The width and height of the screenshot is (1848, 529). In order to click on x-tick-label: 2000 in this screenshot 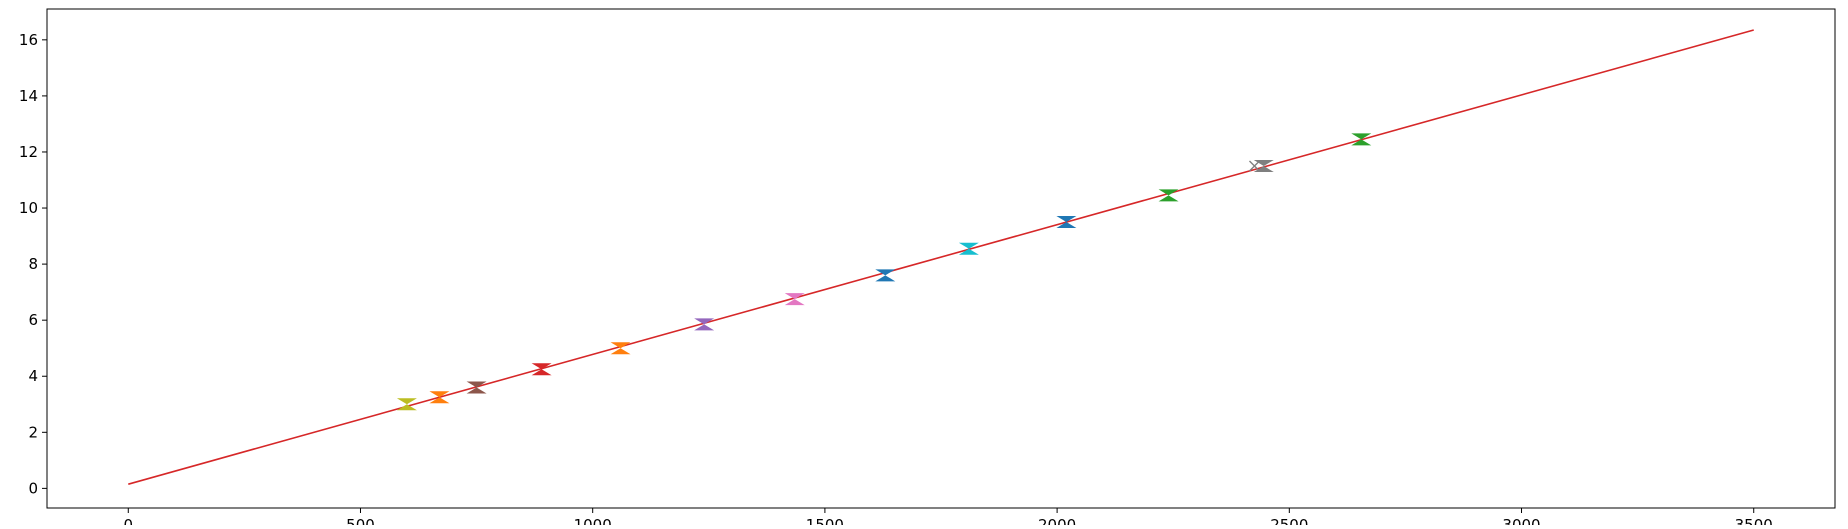, I will do `click(1057, 520)`.